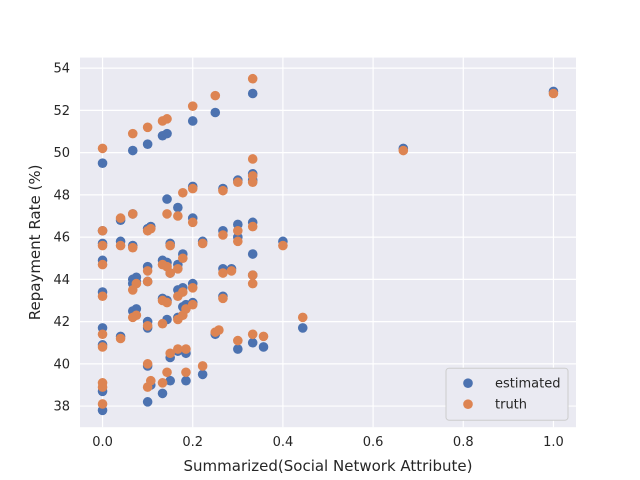  Describe the element at coordinates (61, 364) in the screenshot. I see `y-tick-label: 40` at that location.